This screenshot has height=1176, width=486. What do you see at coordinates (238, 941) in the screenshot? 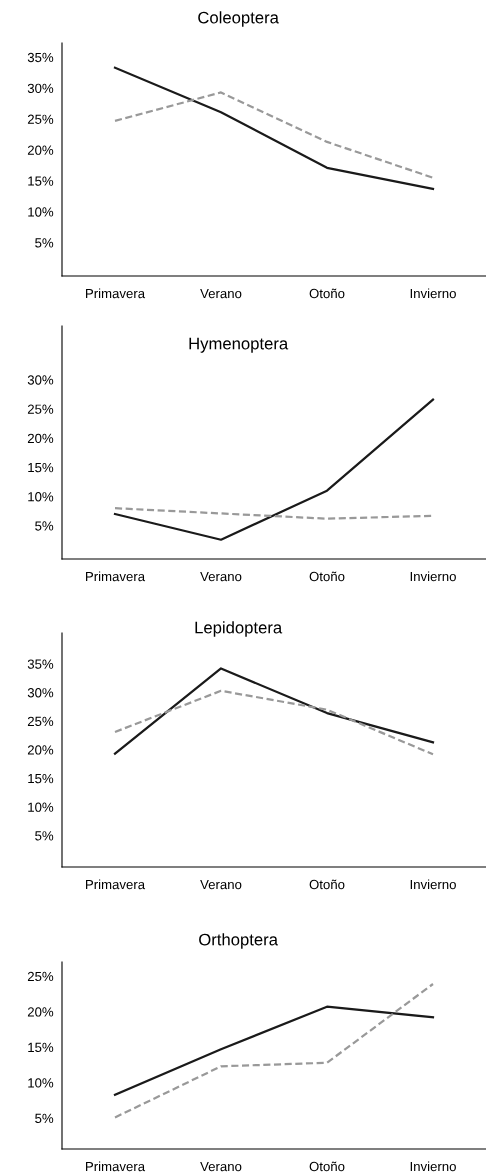
I see `chart-title: Orthoptera` at bounding box center [238, 941].